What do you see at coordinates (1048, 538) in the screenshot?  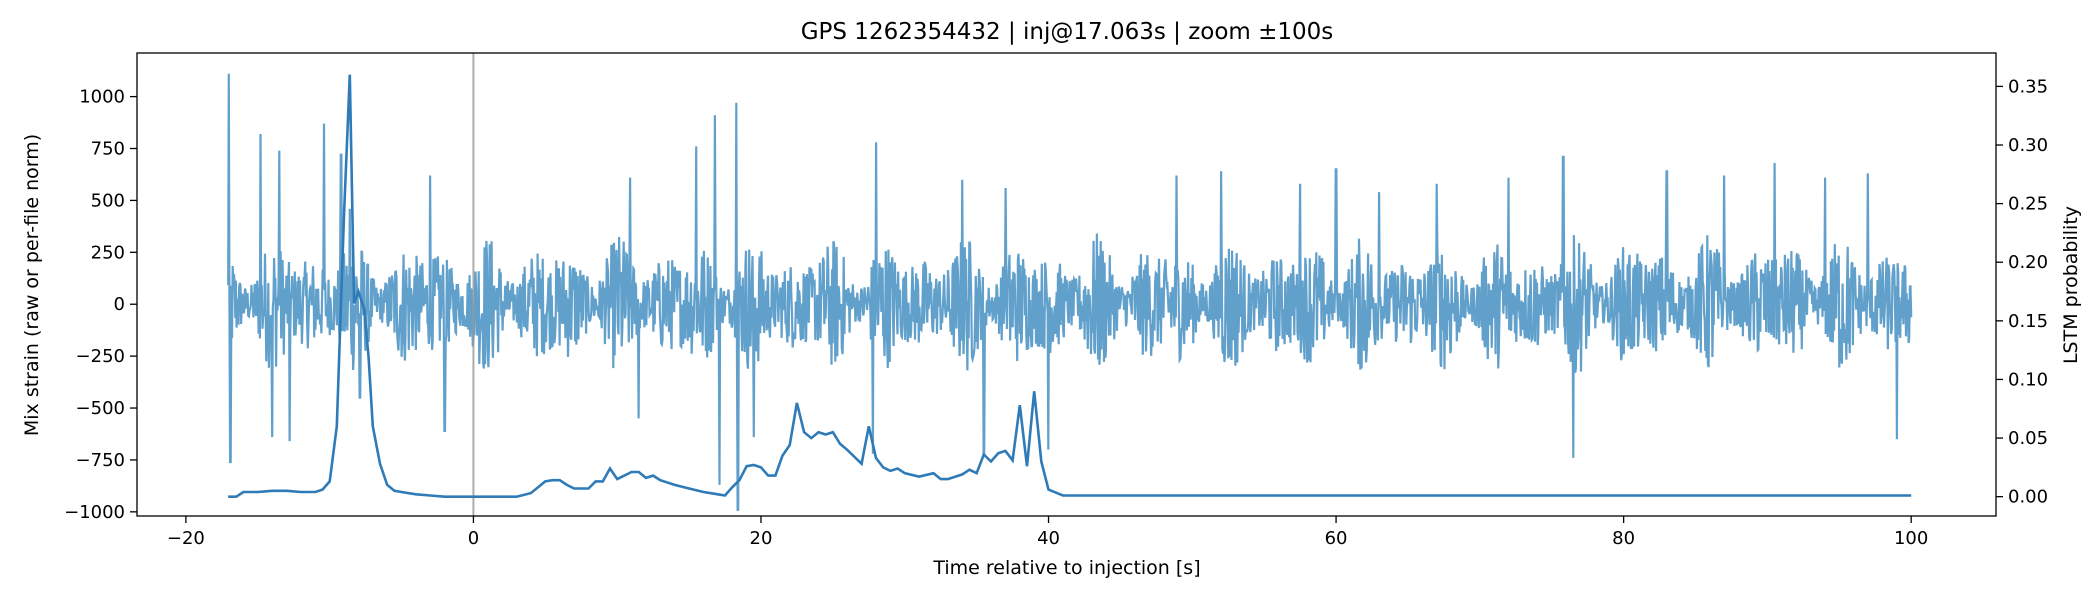 I see `x-tick-label: 40` at bounding box center [1048, 538].